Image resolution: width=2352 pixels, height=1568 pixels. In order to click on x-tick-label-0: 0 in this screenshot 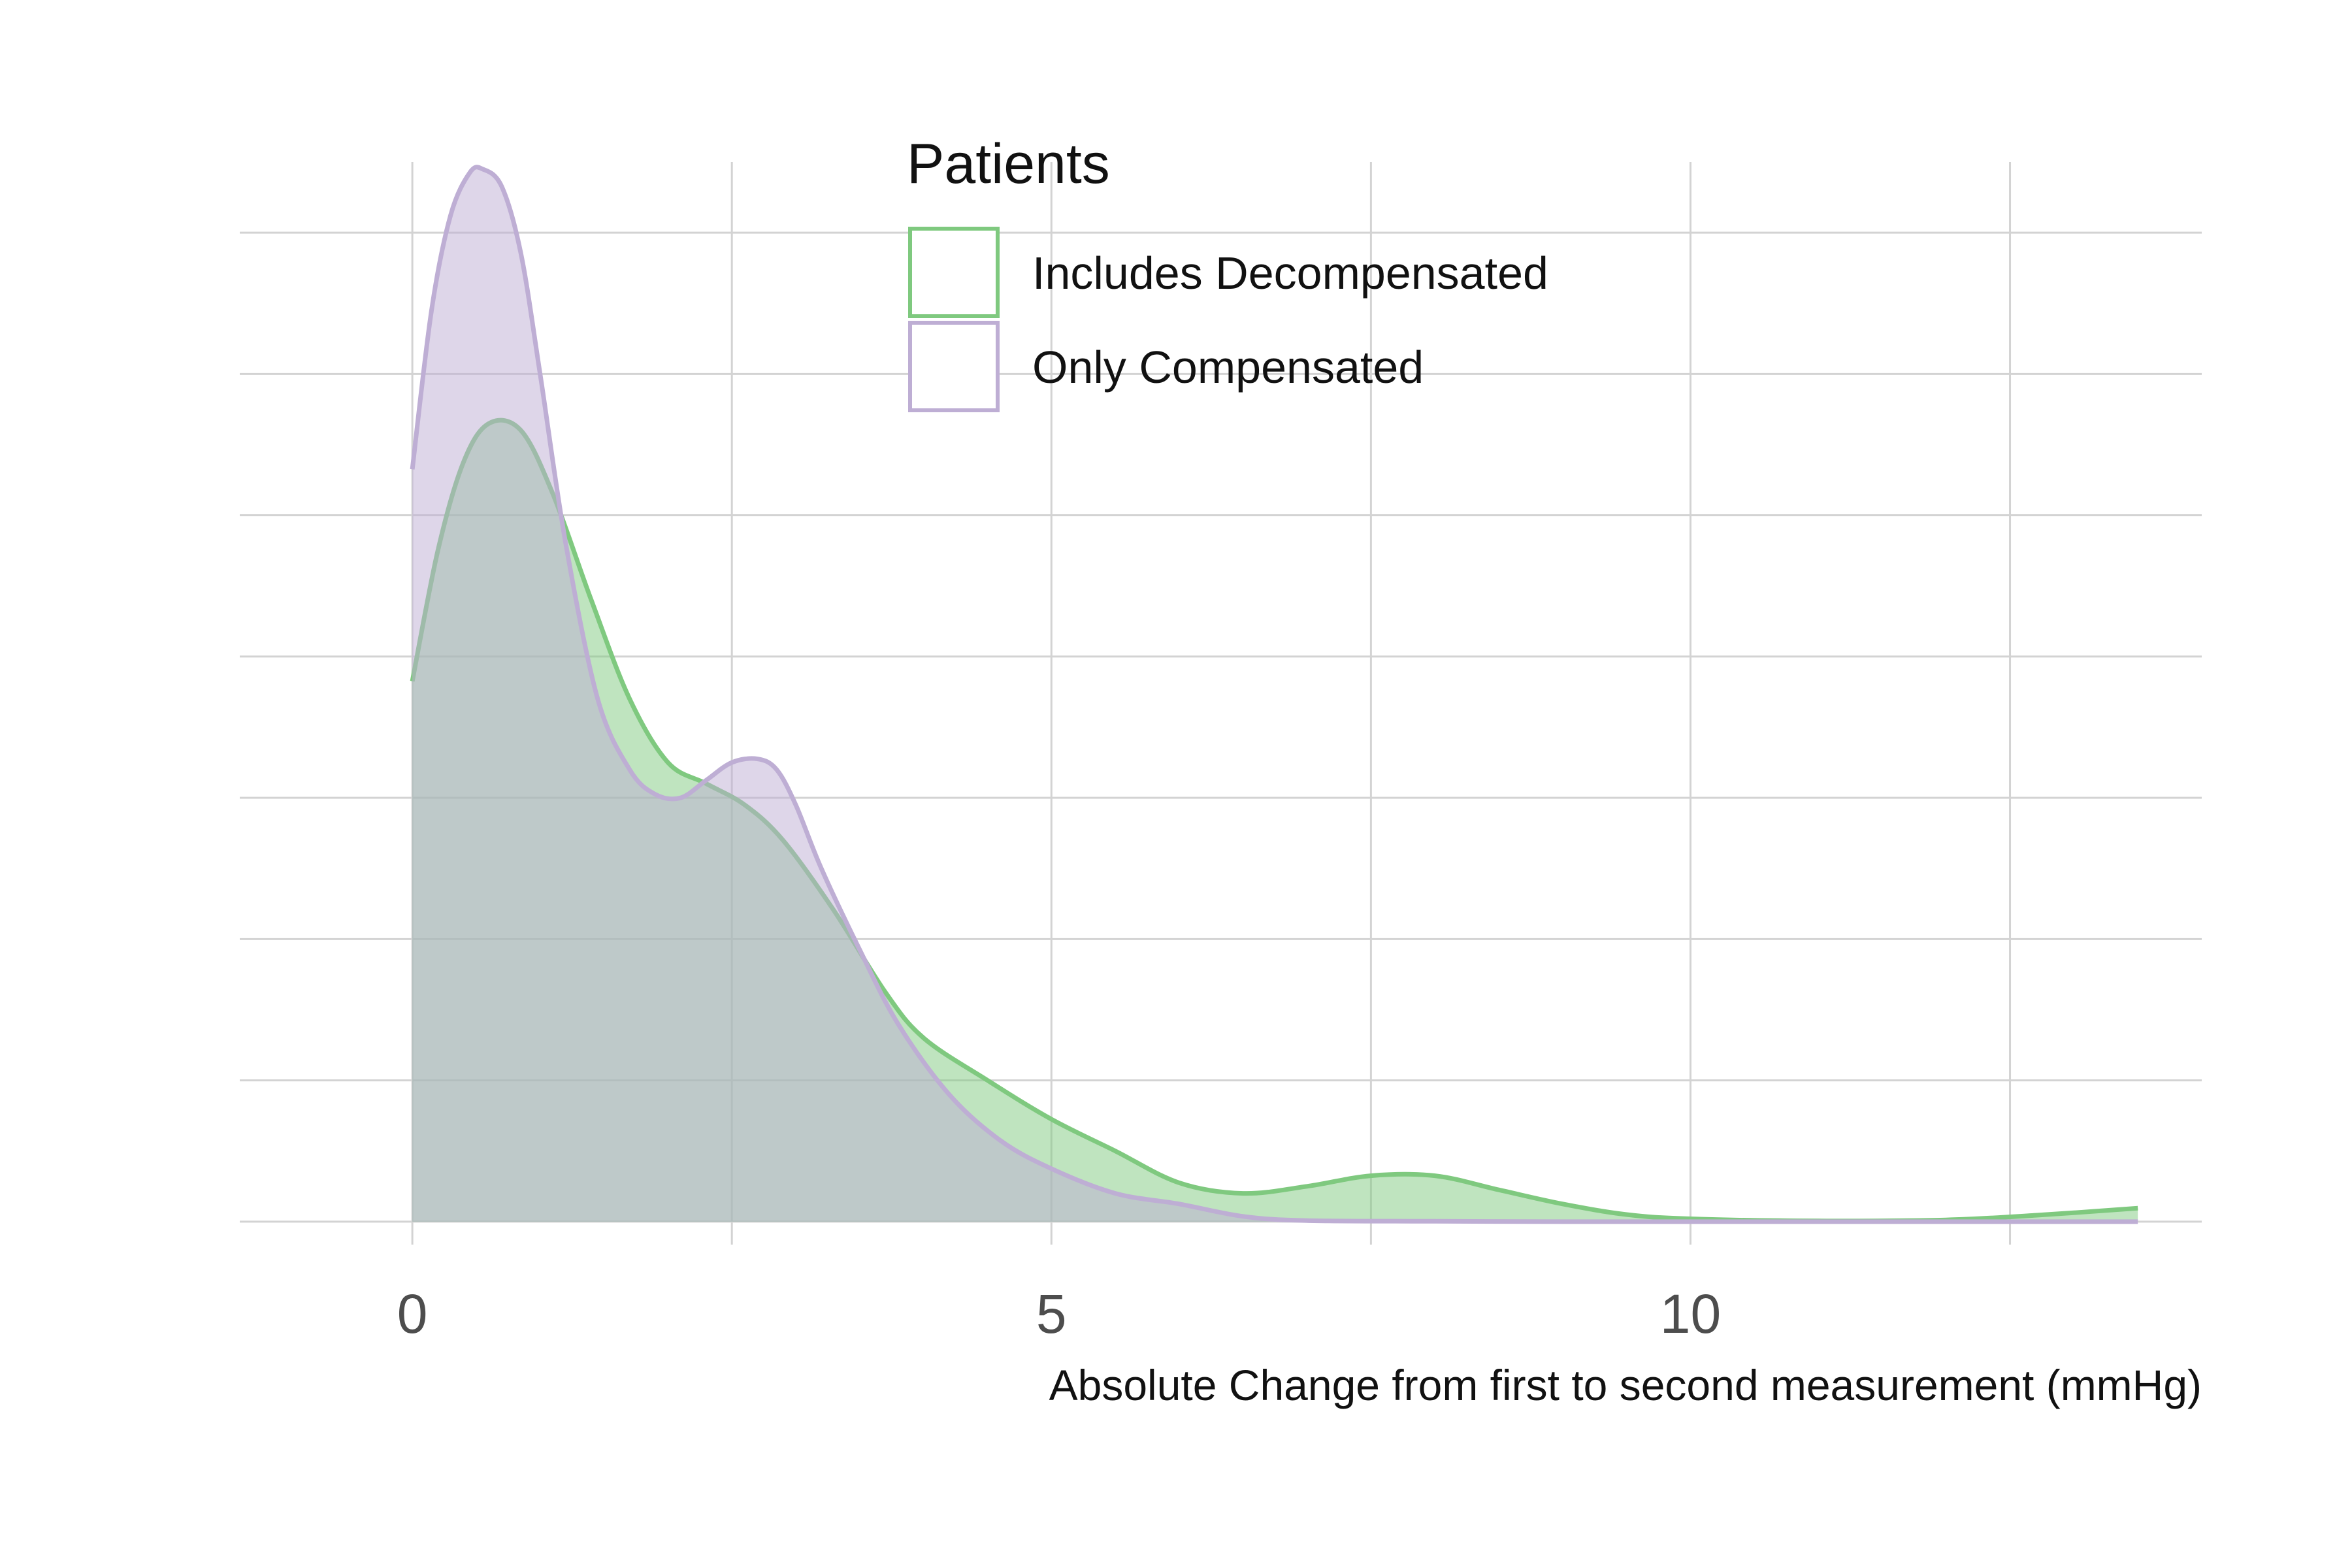, I will do `click(412, 1314)`.